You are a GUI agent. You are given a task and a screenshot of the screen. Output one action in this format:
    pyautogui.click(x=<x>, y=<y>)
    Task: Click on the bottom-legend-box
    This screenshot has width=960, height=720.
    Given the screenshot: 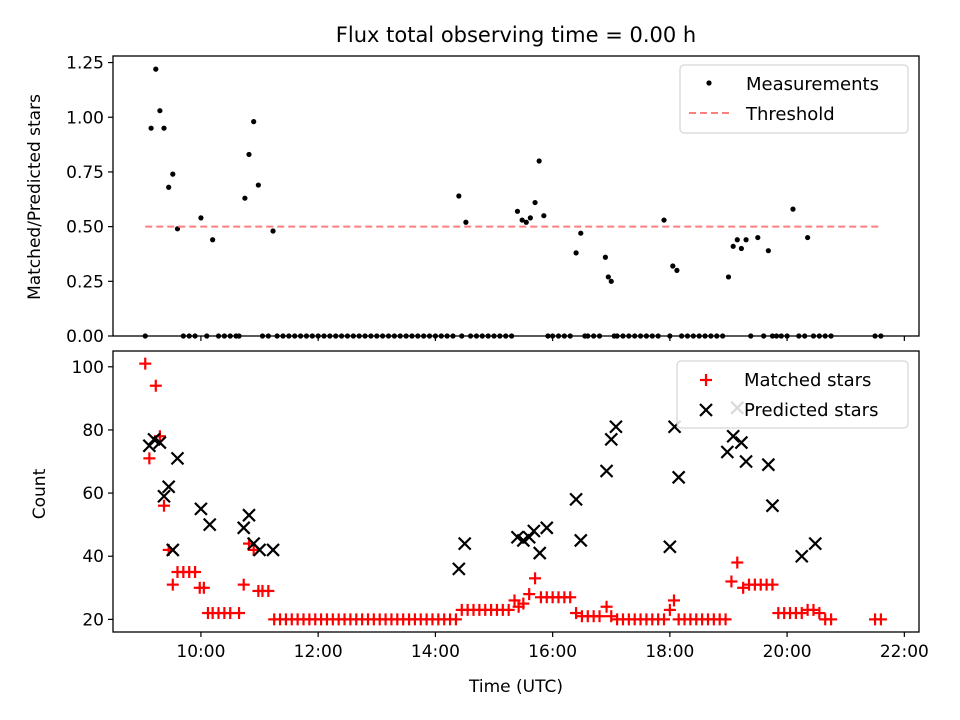 What is the action you would take?
    pyautogui.click(x=792, y=394)
    